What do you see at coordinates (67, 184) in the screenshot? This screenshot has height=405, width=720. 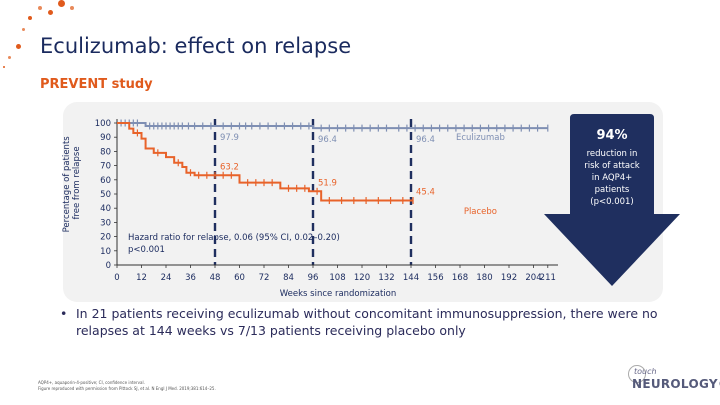 I see `y-axis-label-line1: Percentage of patients` at bounding box center [67, 184].